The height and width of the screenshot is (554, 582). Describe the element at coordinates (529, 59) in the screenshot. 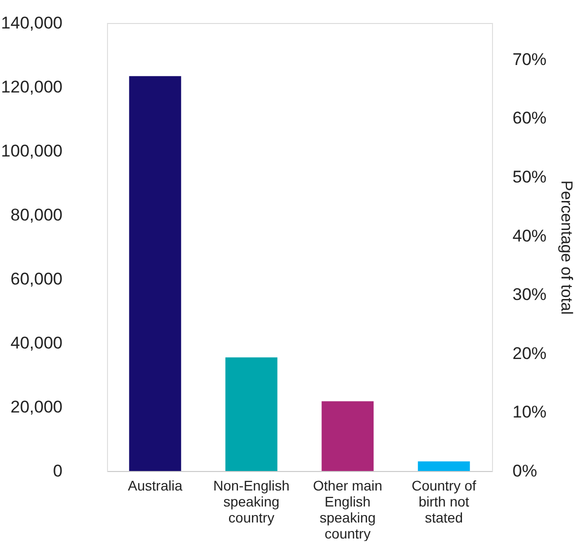

I see `y2-tick-label: 70%` at that location.